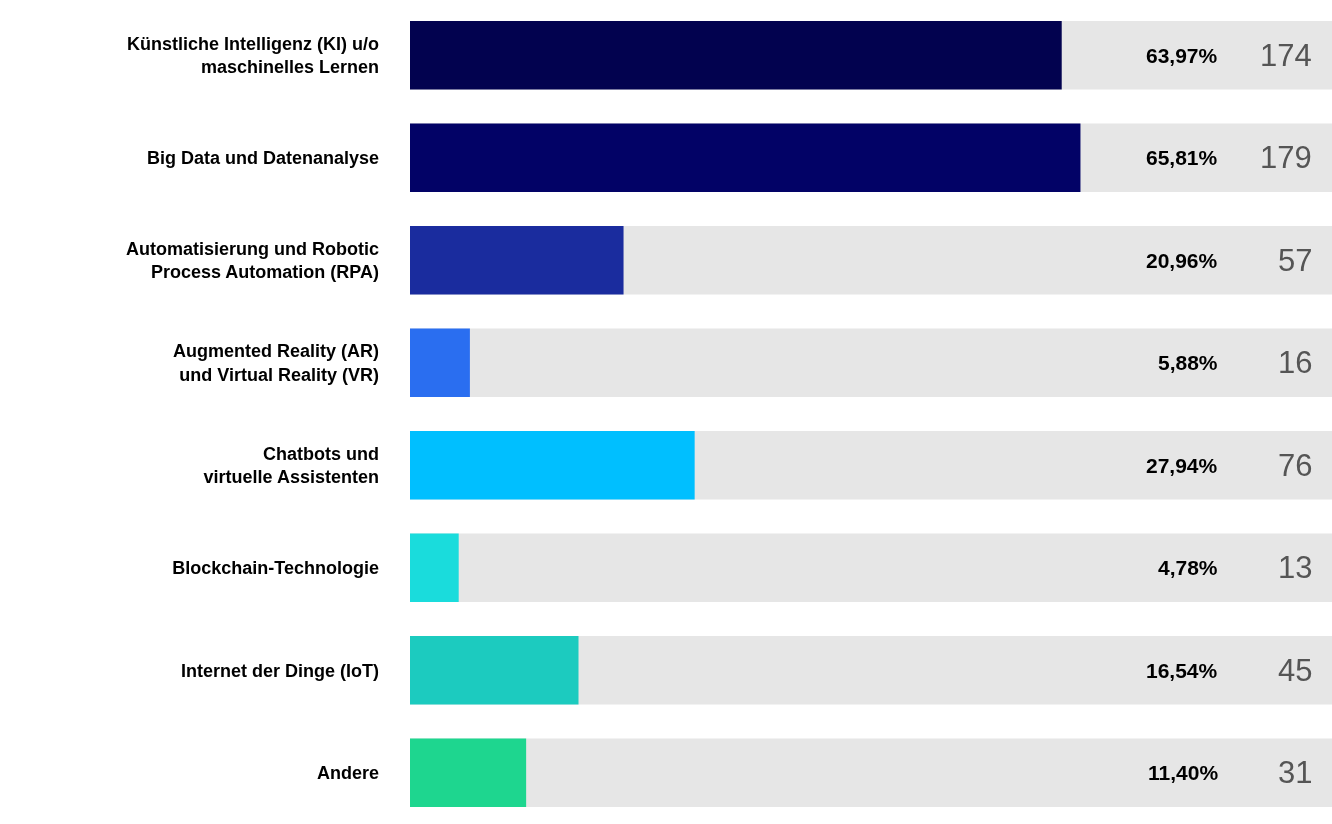 This screenshot has height=824, width=1332. Describe the element at coordinates (252, 260) in the screenshot. I see `y-tick-label: Automatisierung und Robotic Process Automation (RPA)` at that location.